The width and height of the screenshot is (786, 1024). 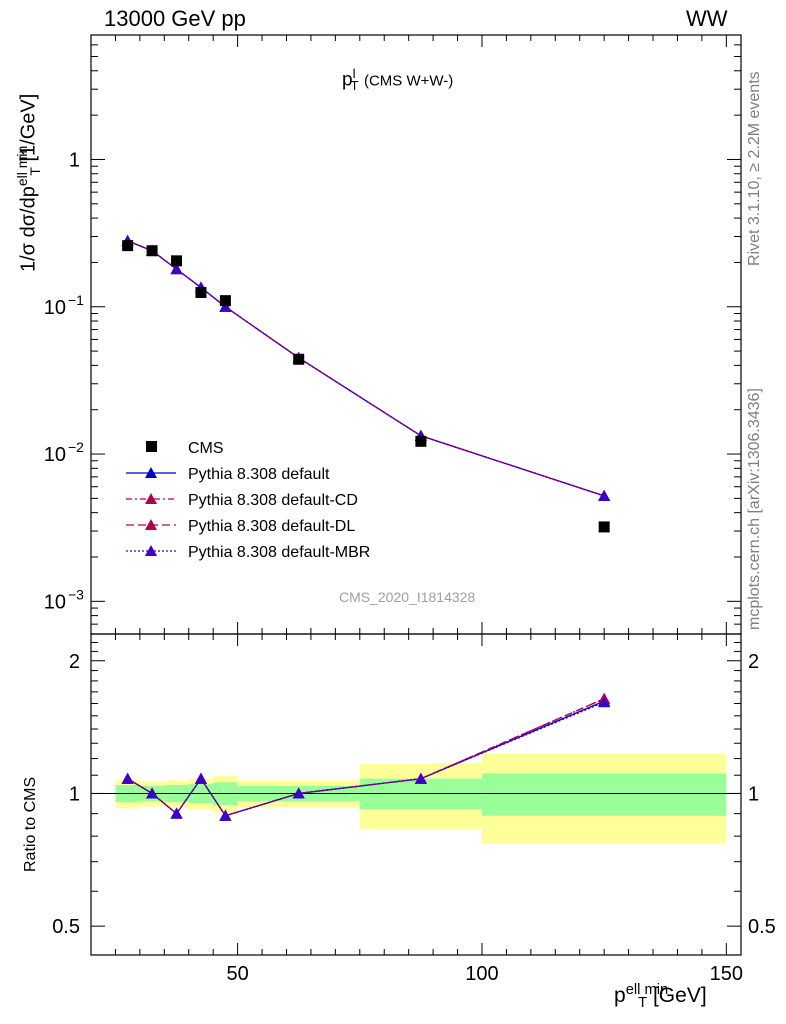 I want to click on ratio-tick-label-left: 0.5, so click(x=66, y=927).